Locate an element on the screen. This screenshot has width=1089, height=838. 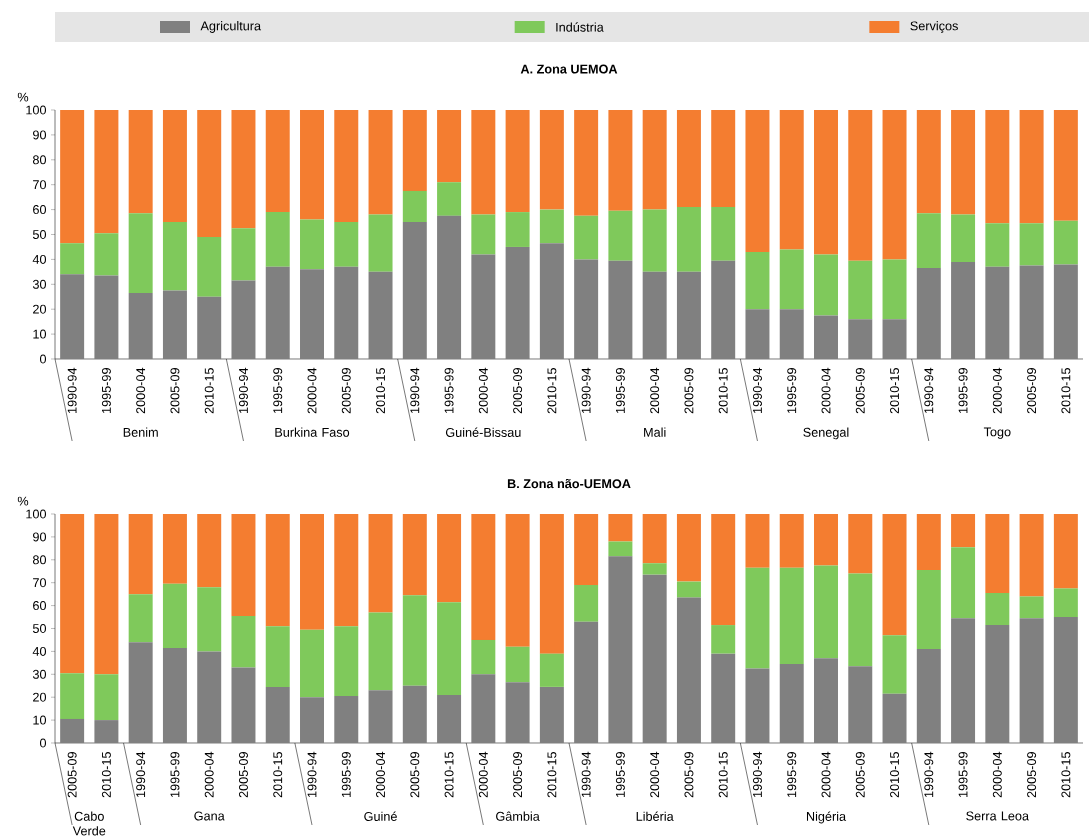
text: Benim is located at coordinates (140, 432).